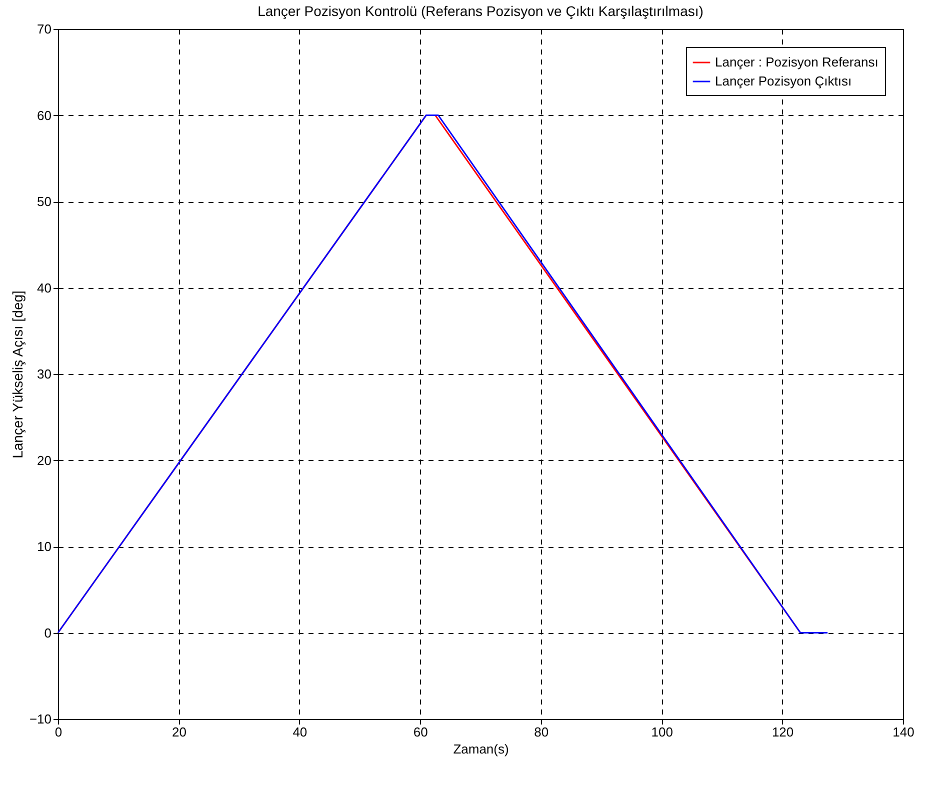  Describe the element at coordinates (44, 374) in the screenshot. I see `y-tick-label: 30` at that location.